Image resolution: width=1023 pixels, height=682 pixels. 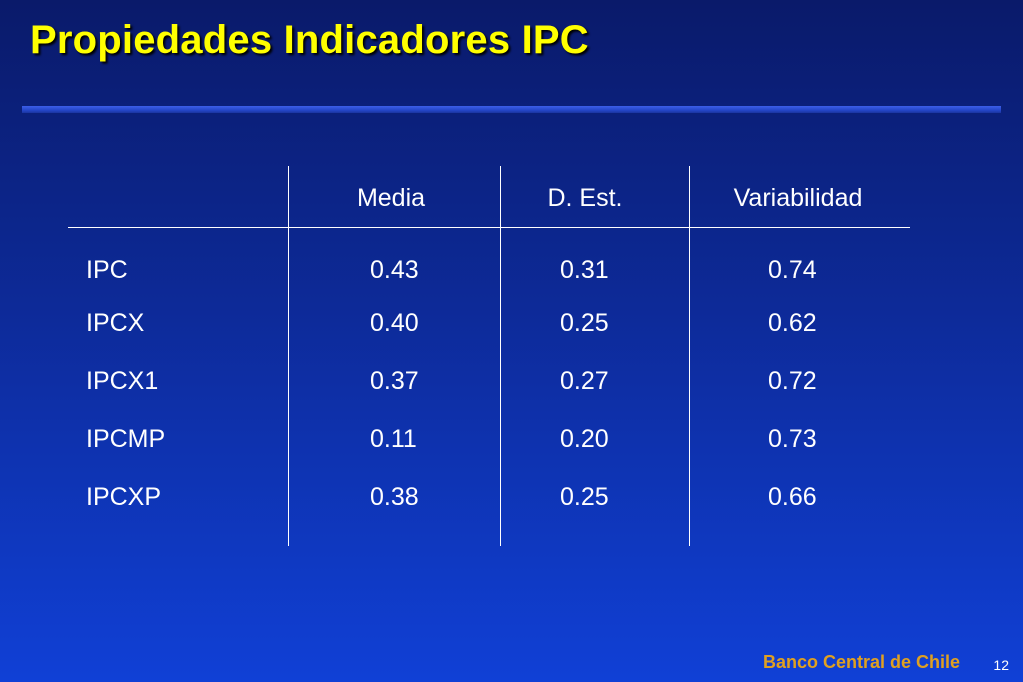 What do you see at coordinates (391, 198) in the screenshot?
I see `header-media: Media` at bounding box center [391, 198].